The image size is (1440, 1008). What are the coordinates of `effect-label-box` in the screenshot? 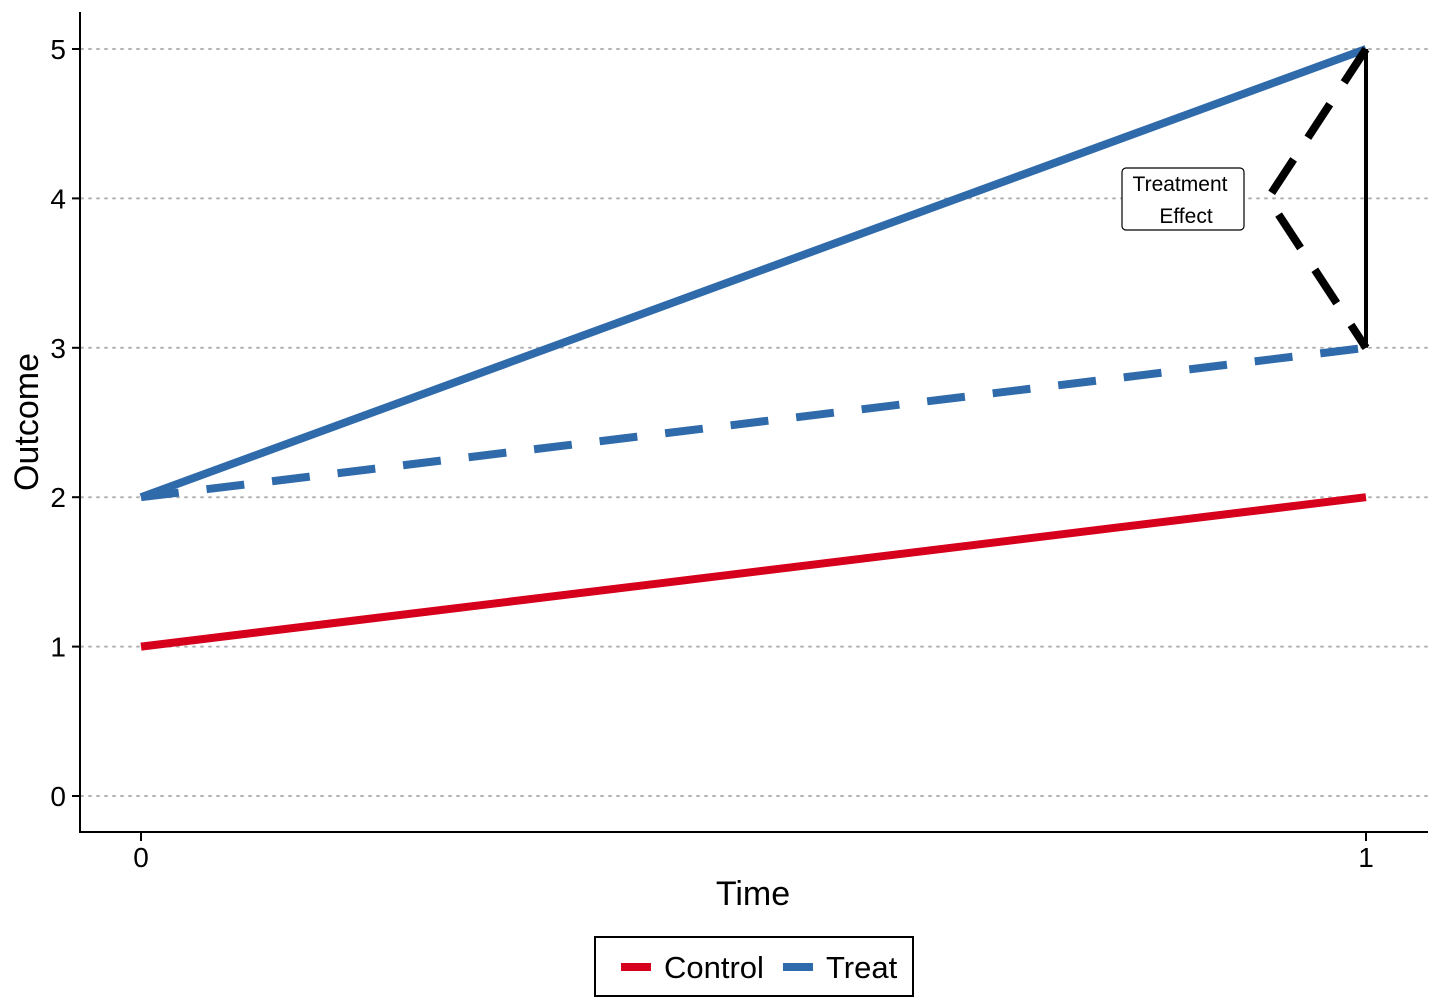 It's located at (1183, 199).